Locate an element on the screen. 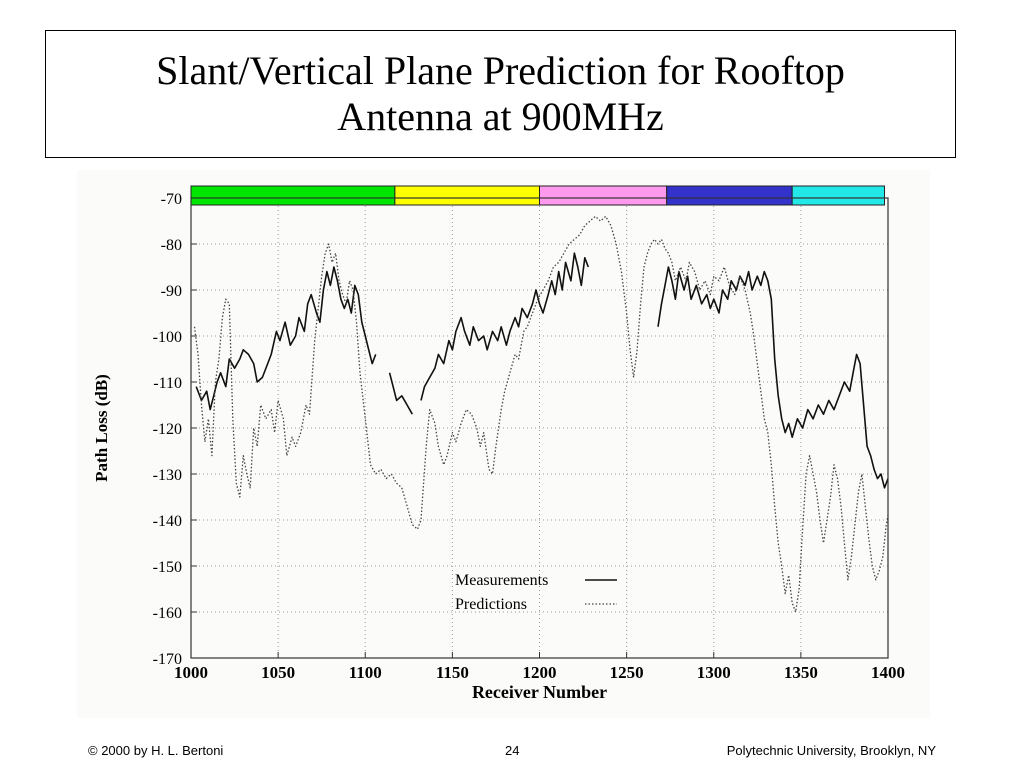 The width and height of the screenshot is (1024, 768). region-bars is located at coordinates (538, 195).